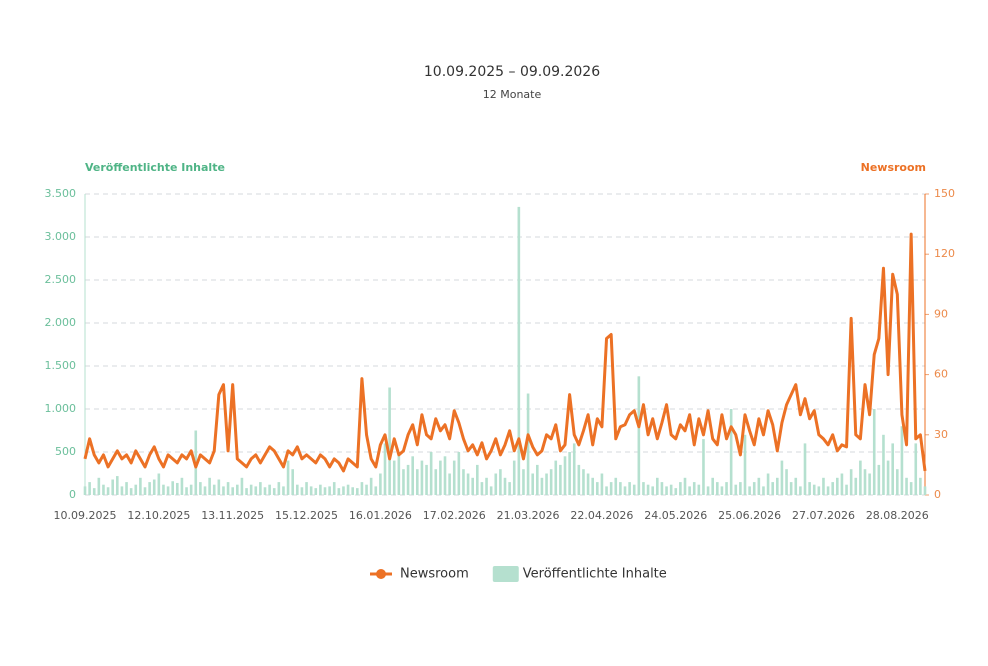 Image resolution: width=988 pixels, height=666 pixels. I want to click on x-tick-label: 25.06.2026, so click(749, 515).